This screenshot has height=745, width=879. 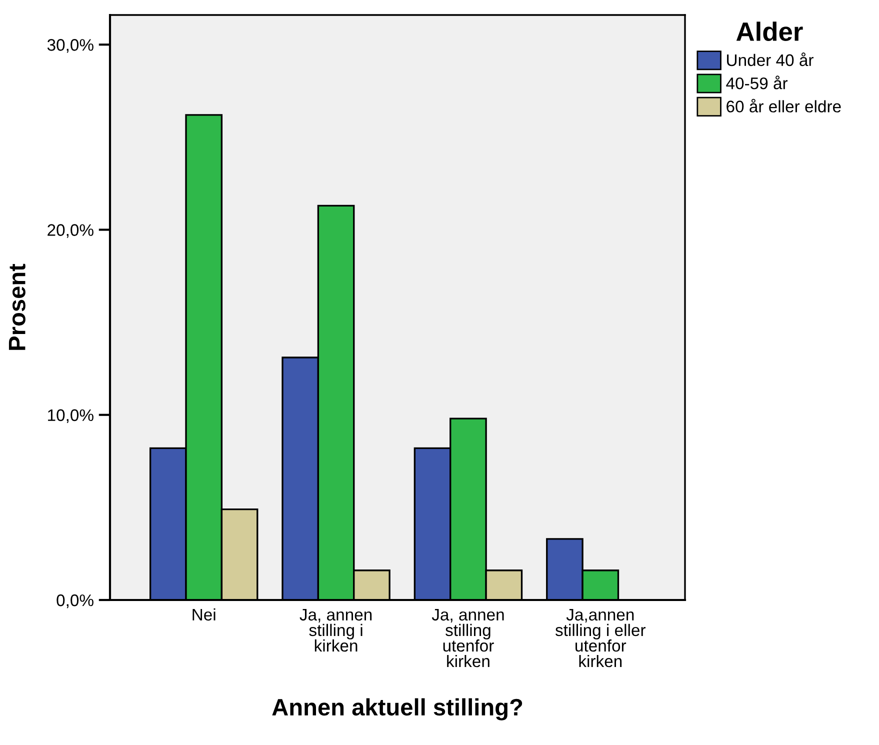 I want to click on y-tick-label: 0,0%, so click(x=75, y=601).